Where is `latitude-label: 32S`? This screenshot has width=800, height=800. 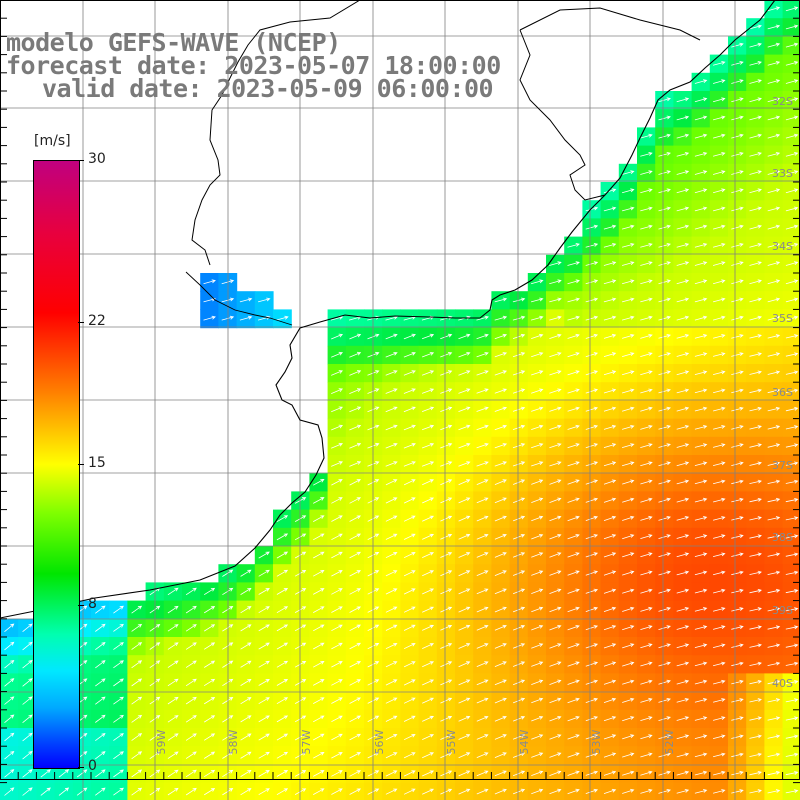 latitude-label: 32S is located at coordinates (782, 101).